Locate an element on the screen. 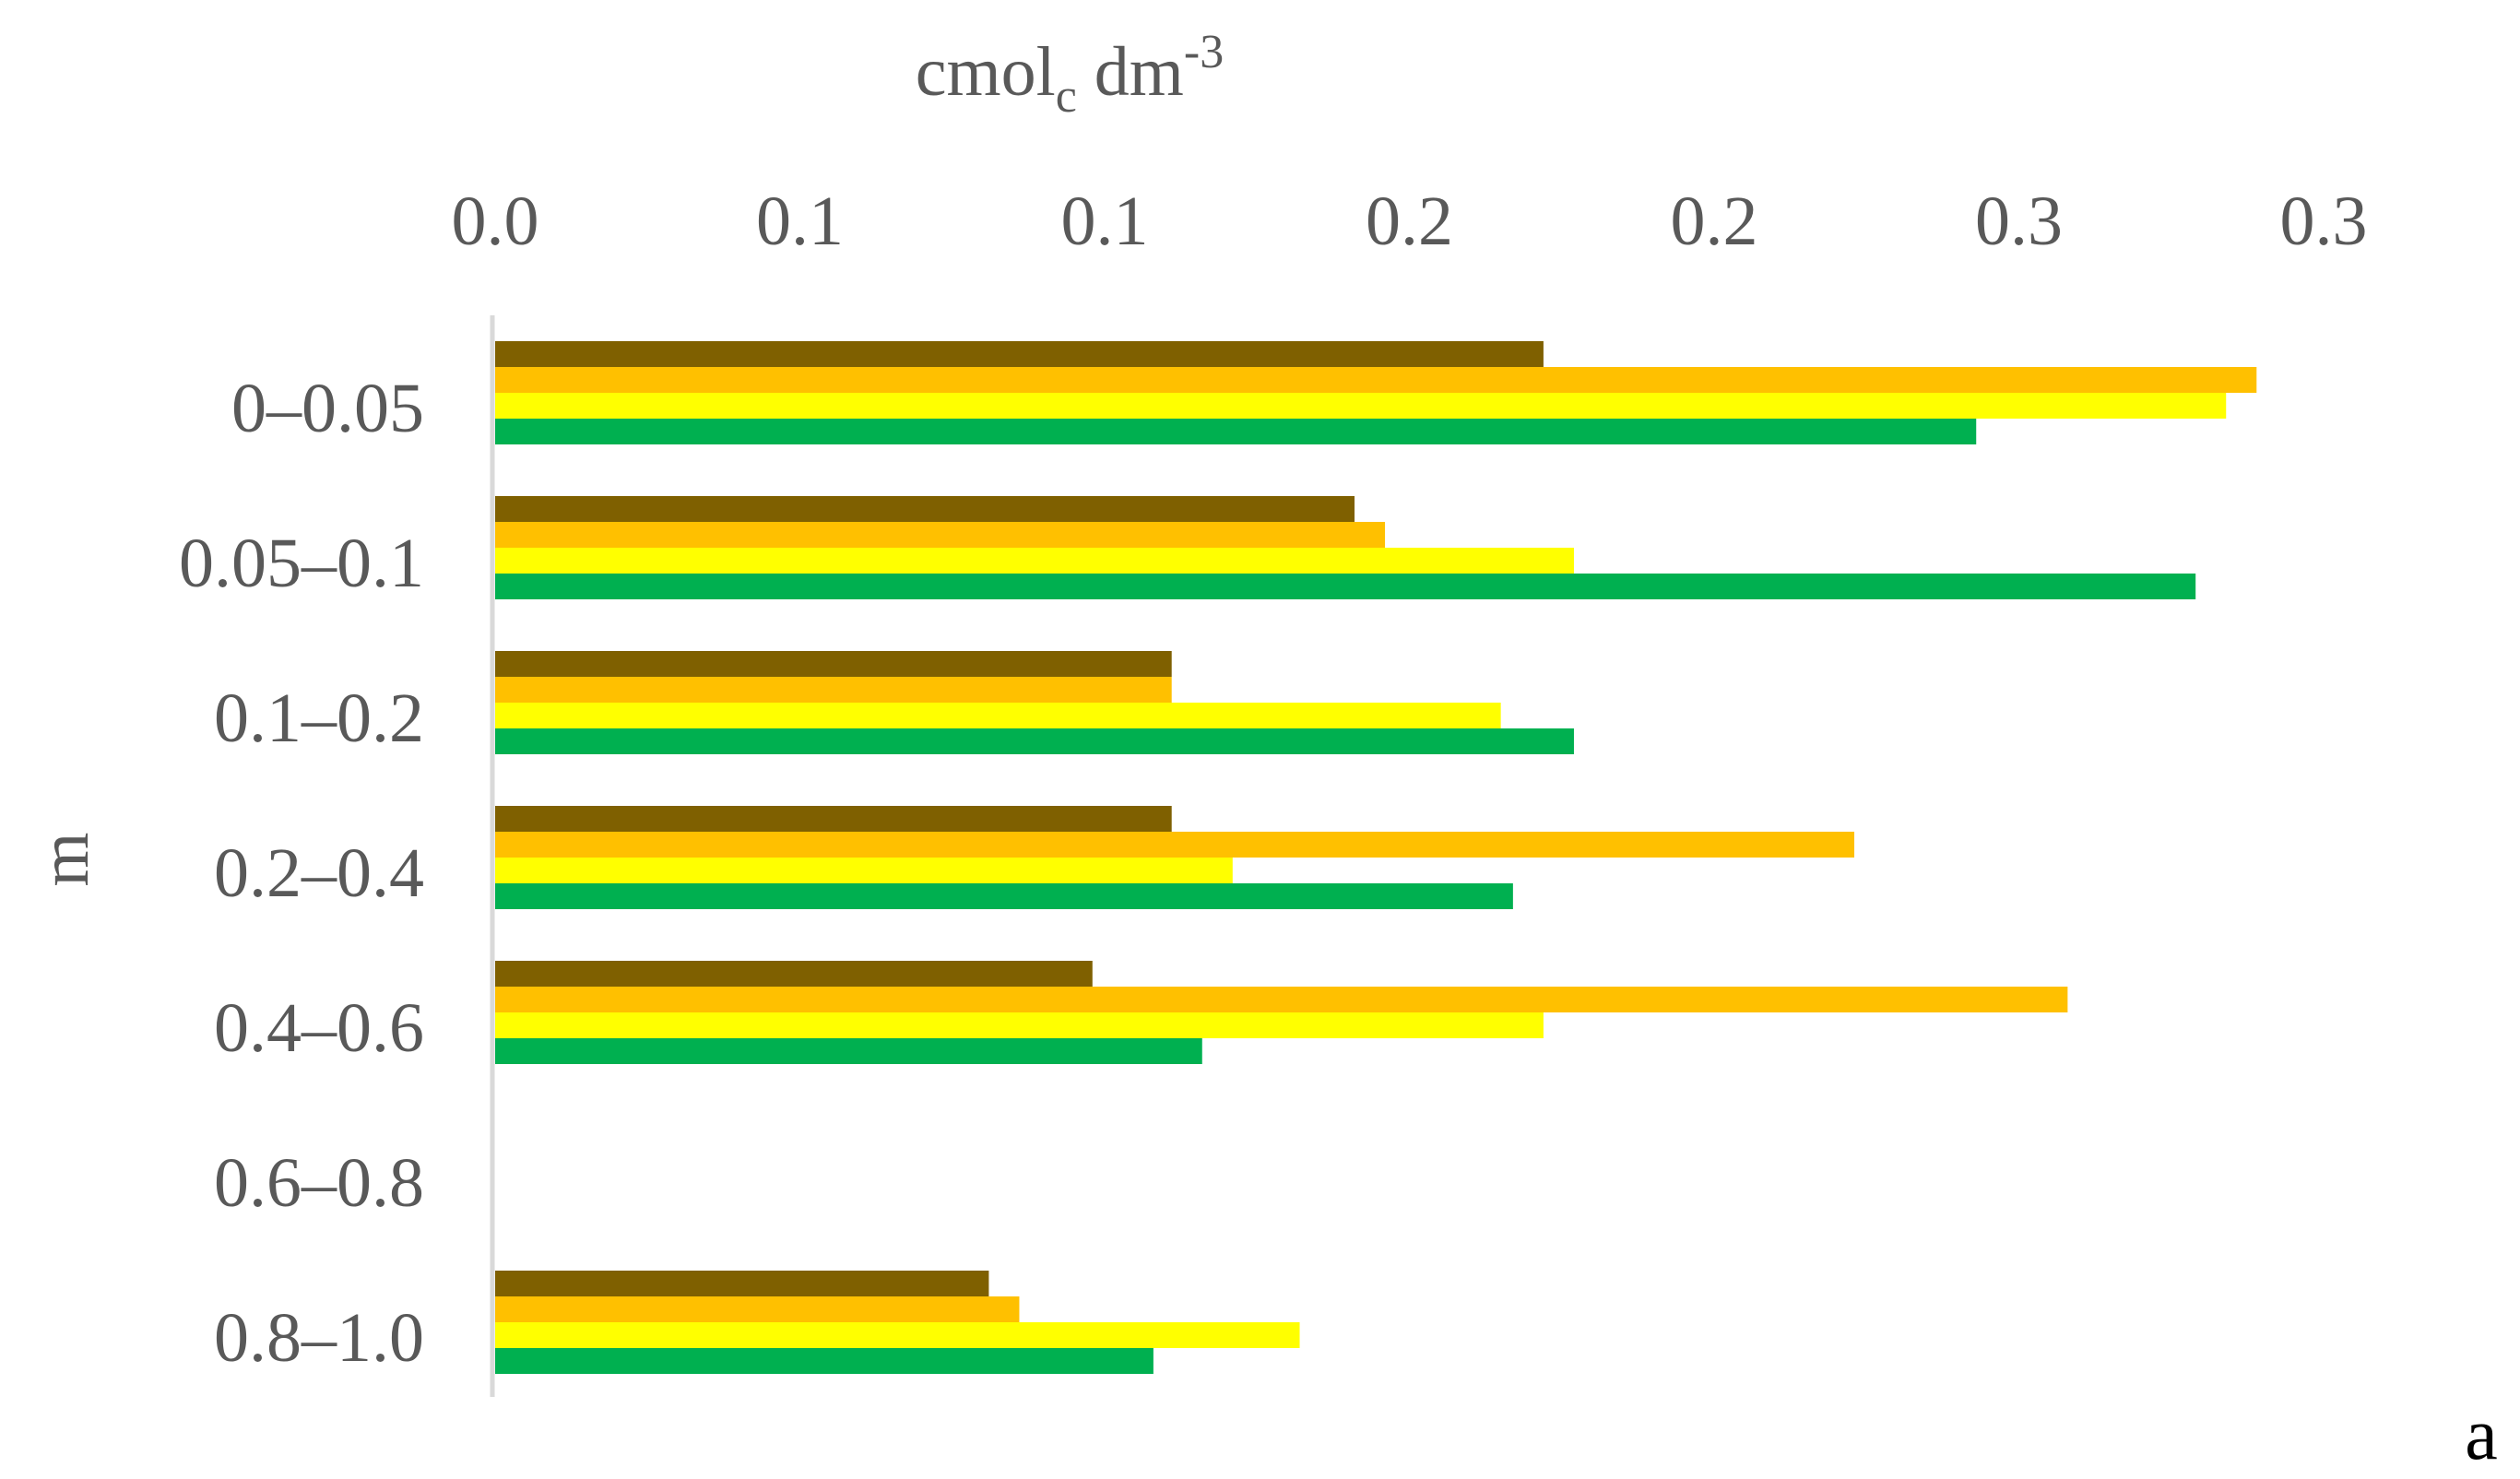  y-tick-label: 0.6–0.8 is located at coordinates (319, 1183).